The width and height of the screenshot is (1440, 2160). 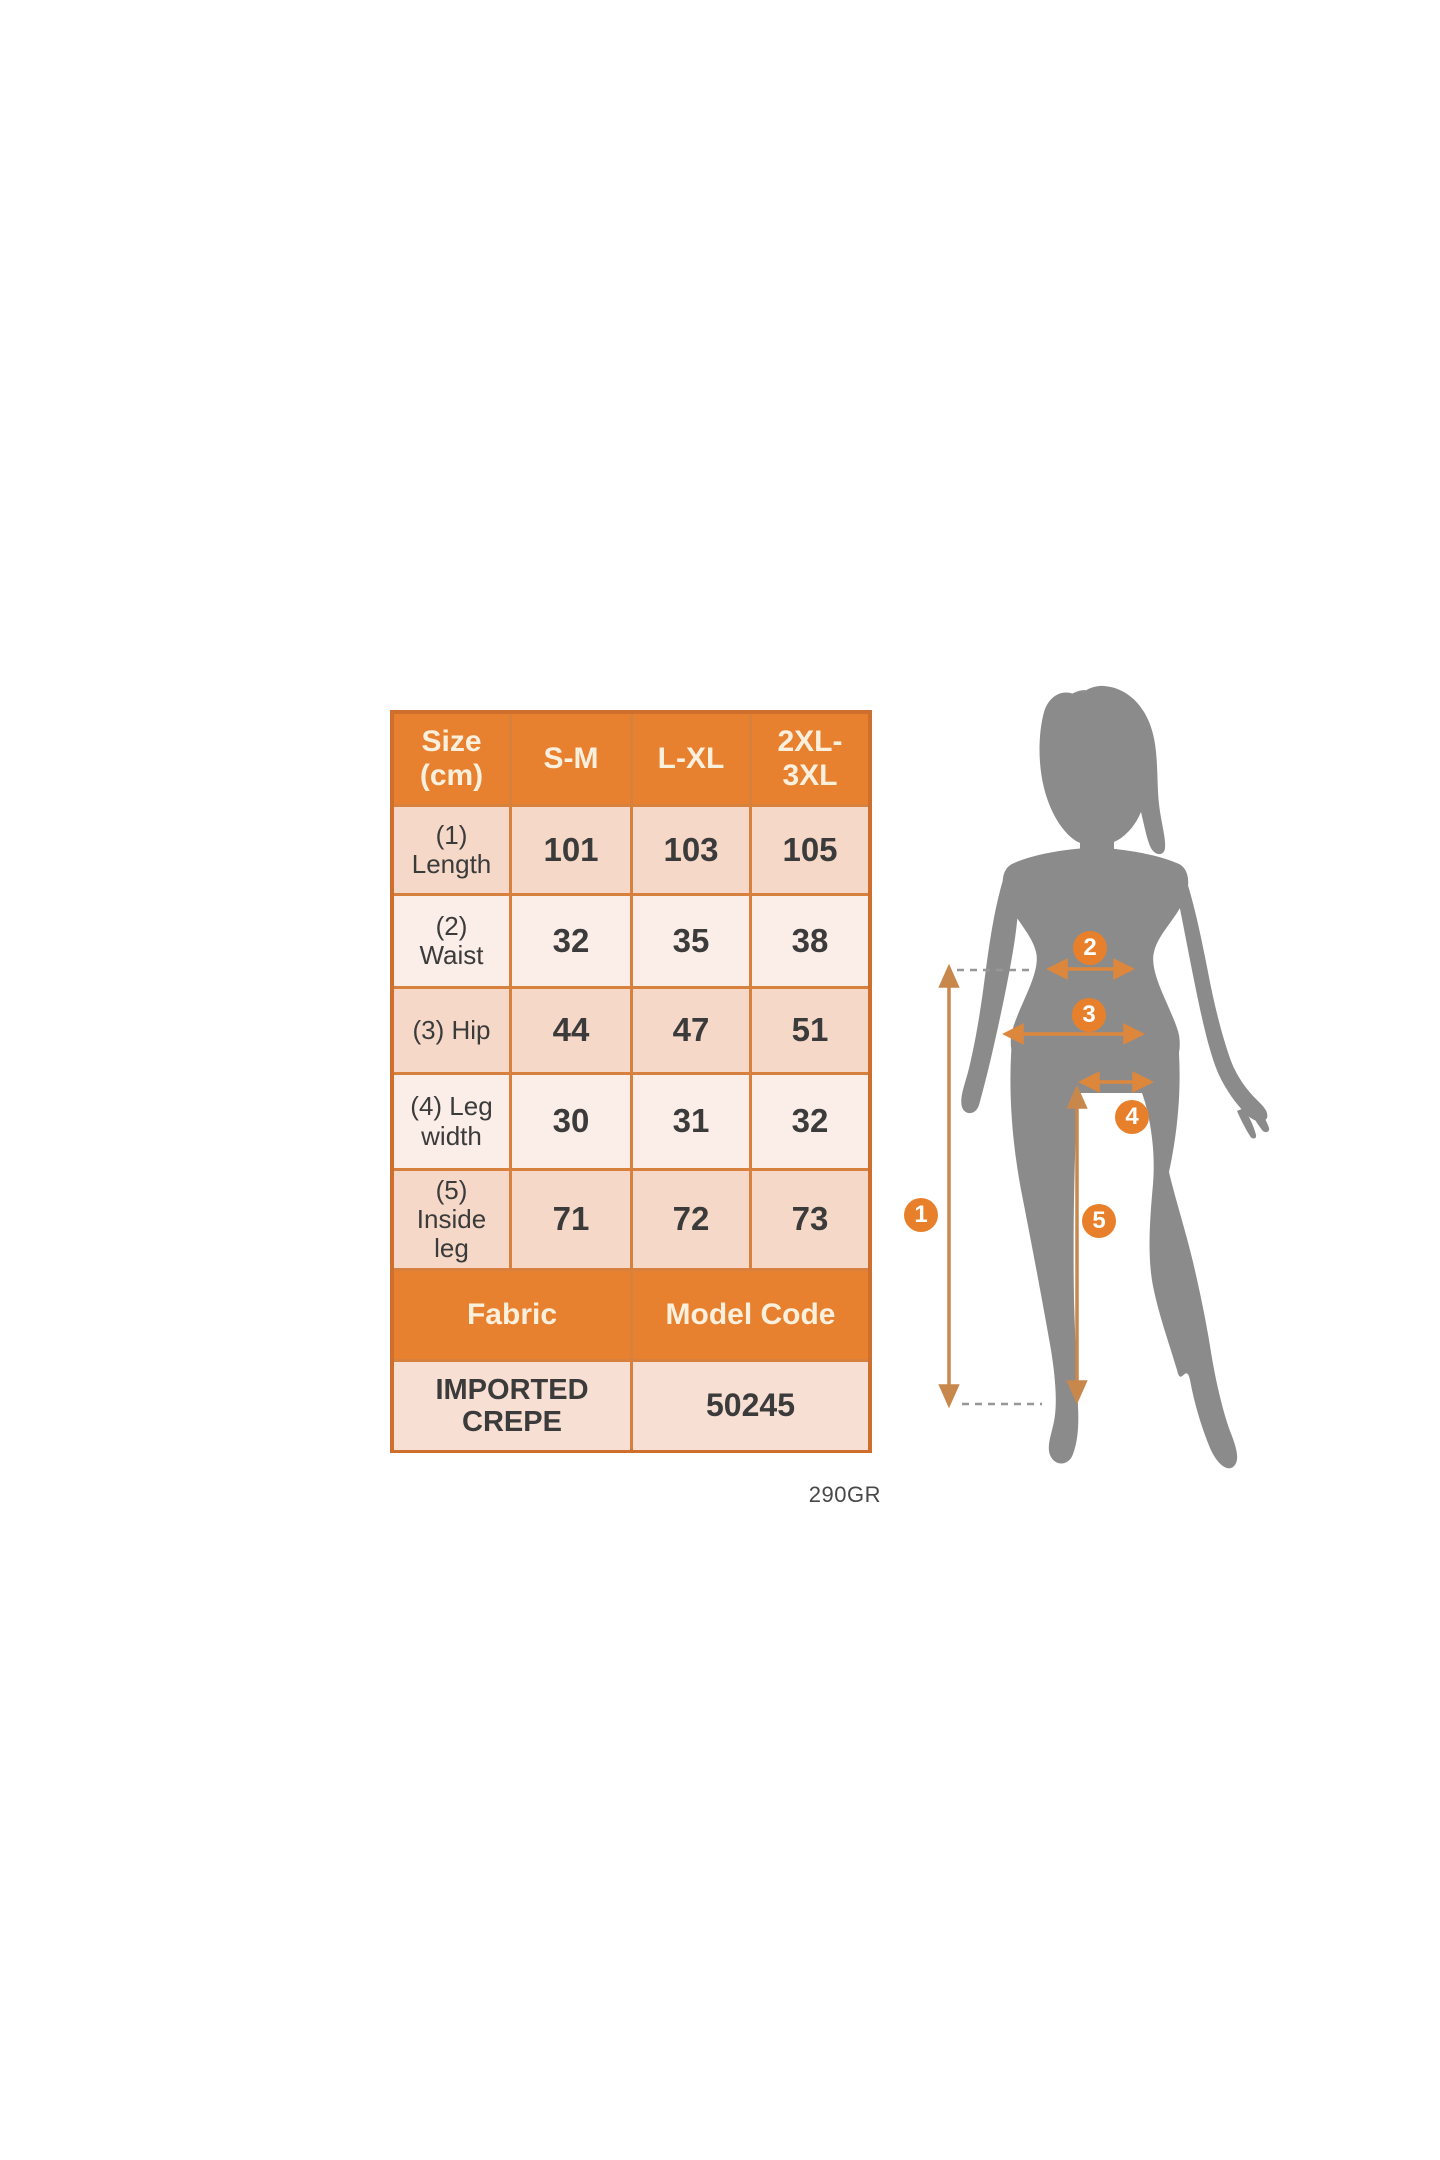 What do you see at coordinates (451, 759) in the screenshot?
I see `header-size-cm: Size (cm)` at bounding box center [451, 759].